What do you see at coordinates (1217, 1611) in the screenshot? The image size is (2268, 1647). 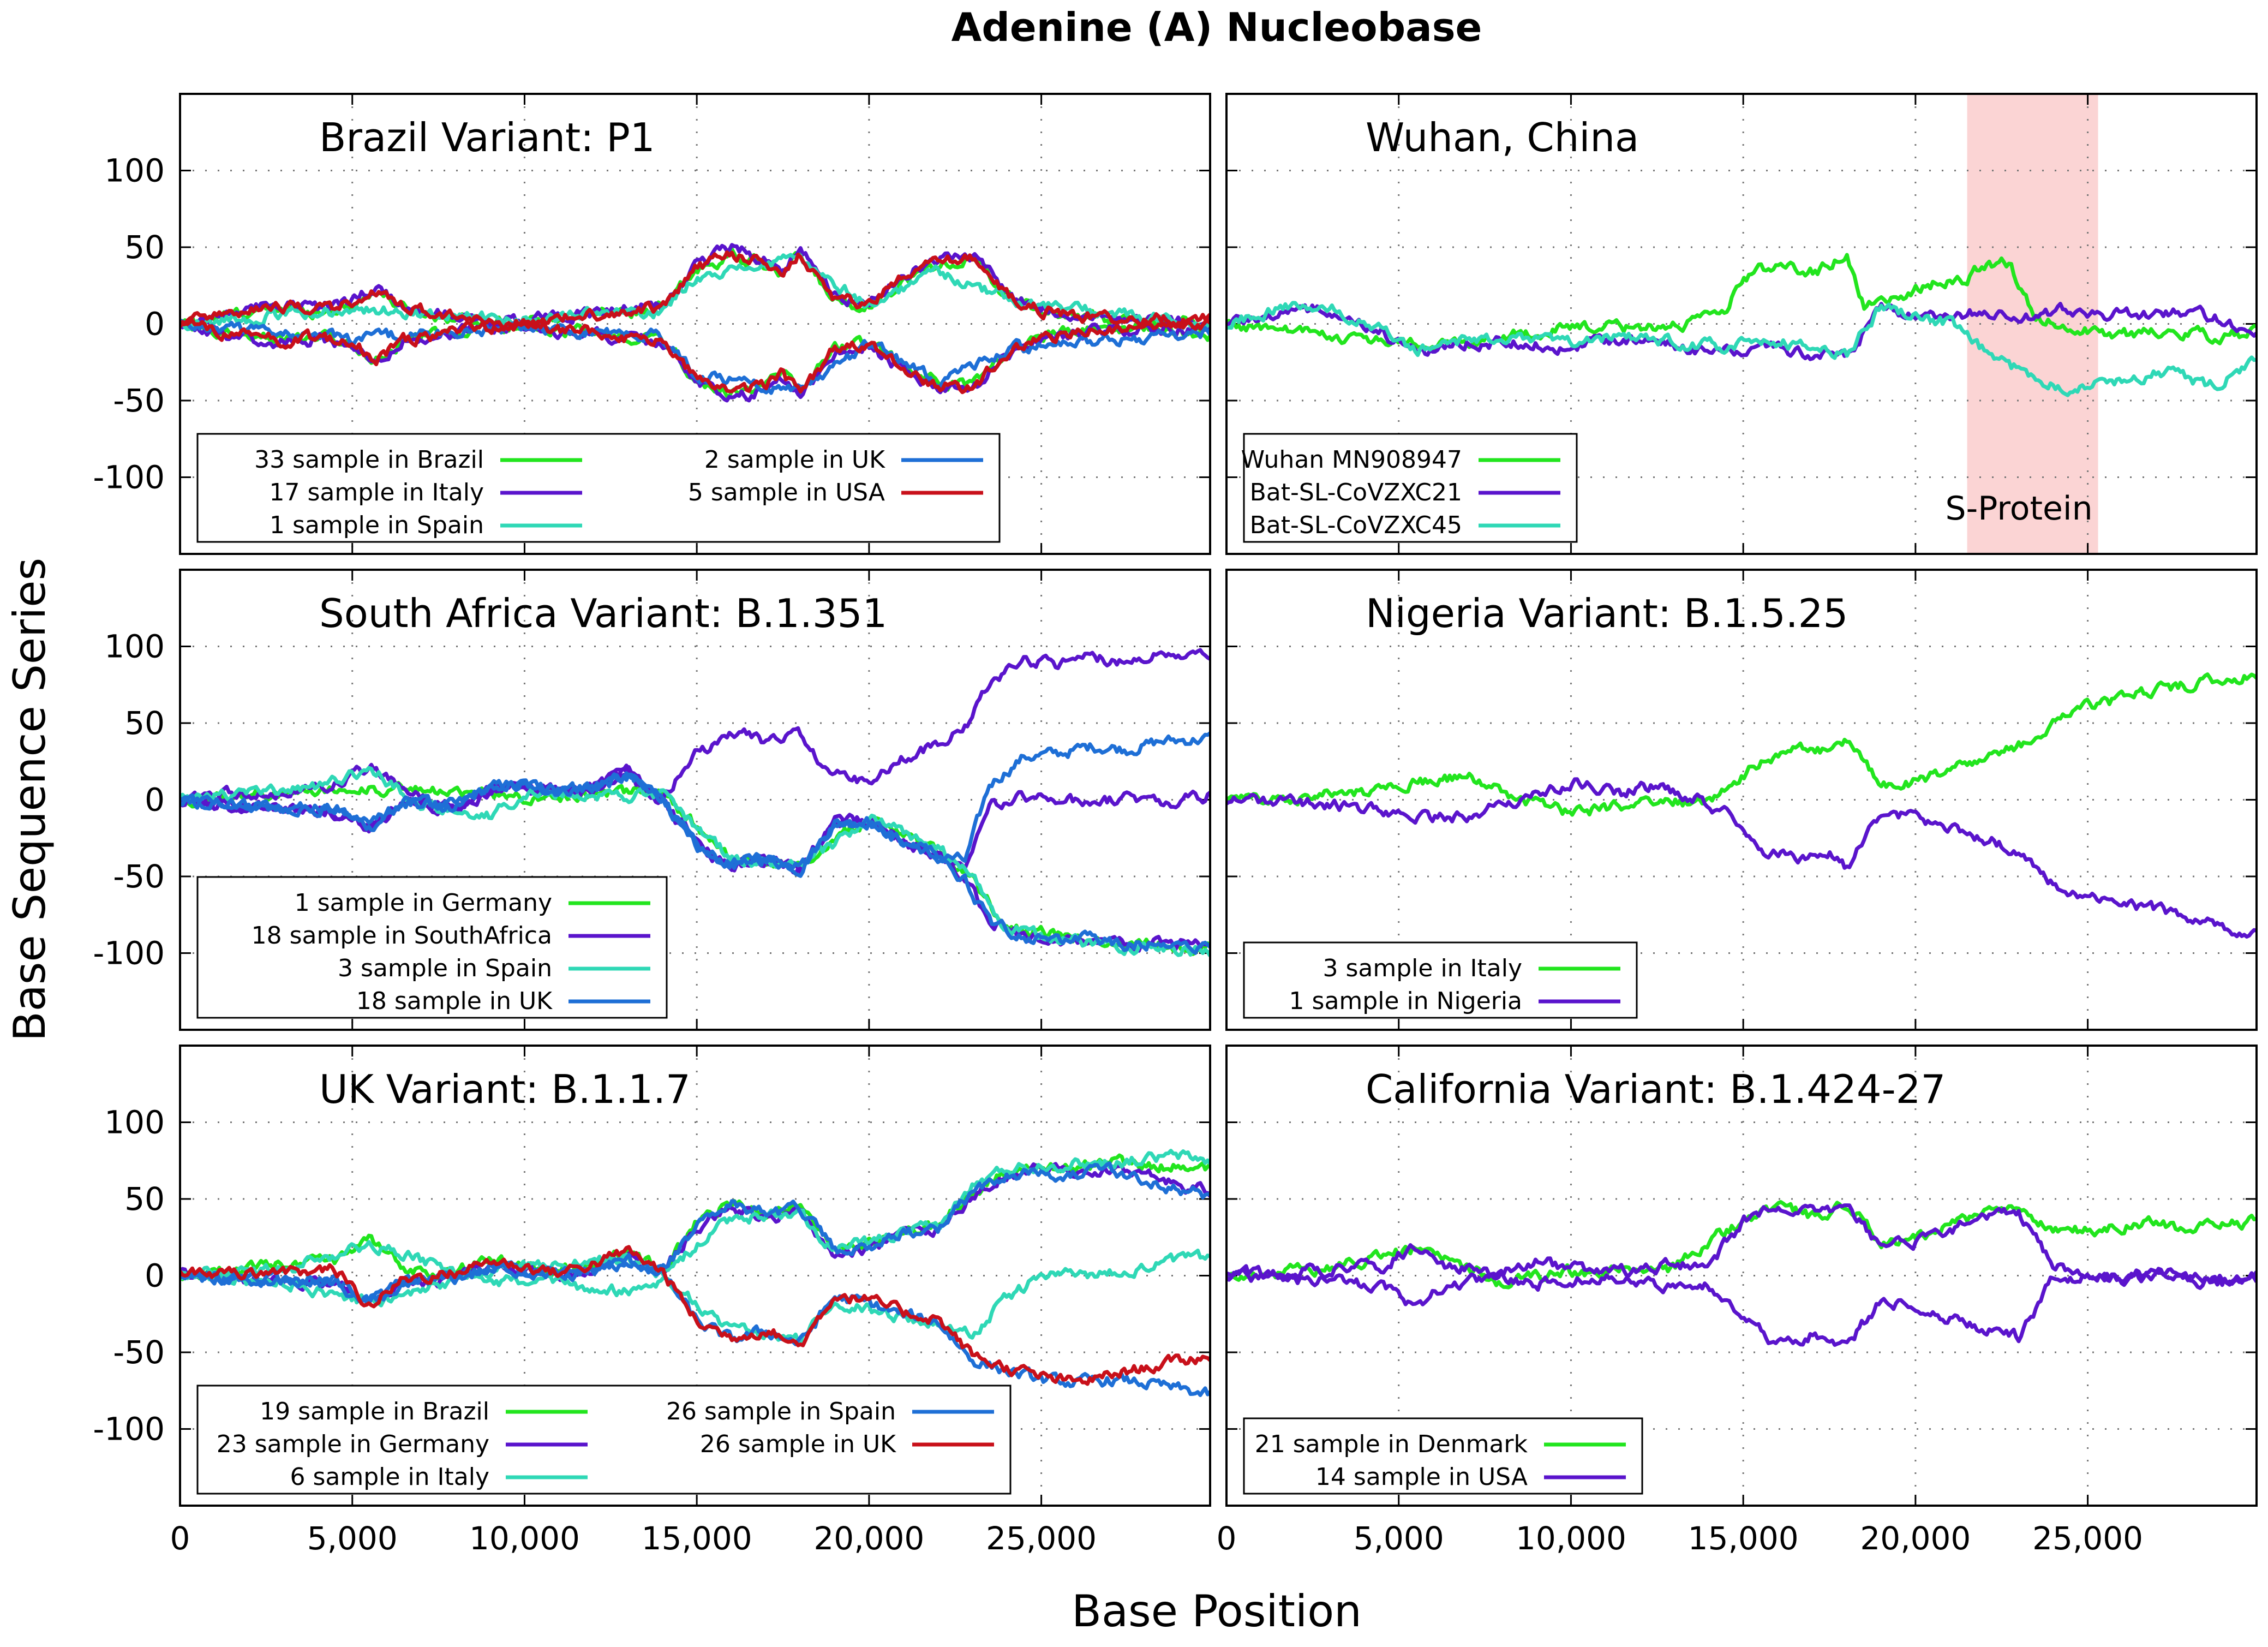 I see `x-axis-label: Base Position` at bounding box center [1217, 1611].